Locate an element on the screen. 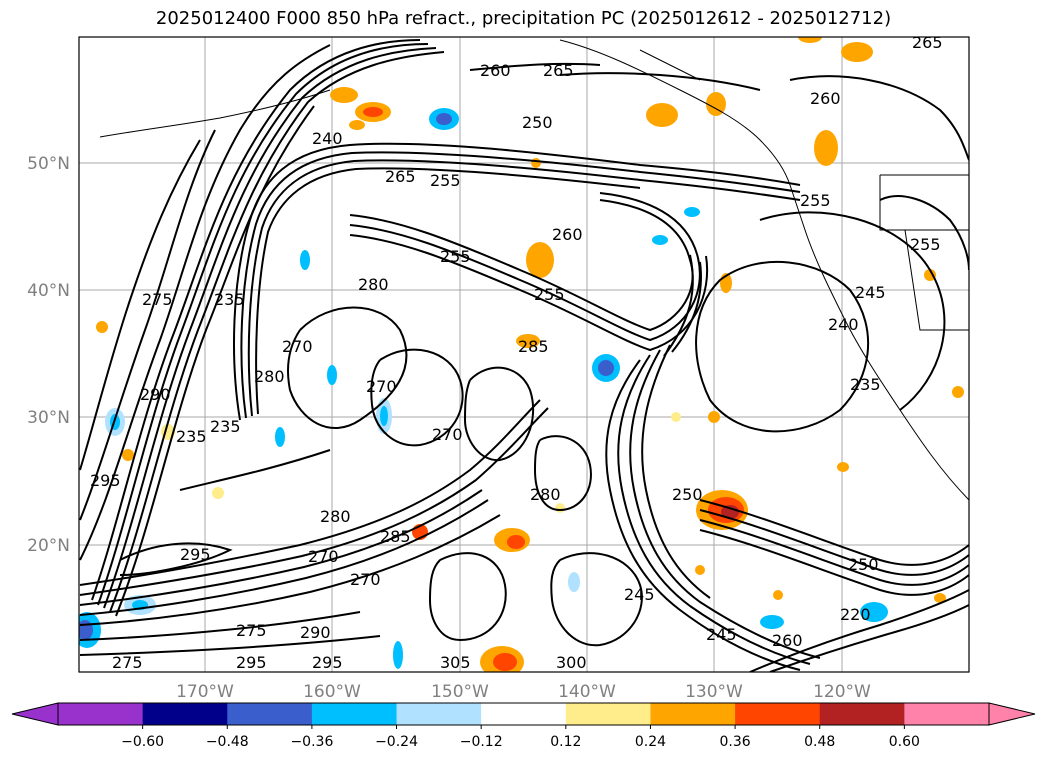 This screenshot has height=765, width=1047. latitude-labels: 50°N 40°N 30°N 20°N is located at coordinates (48, 355).